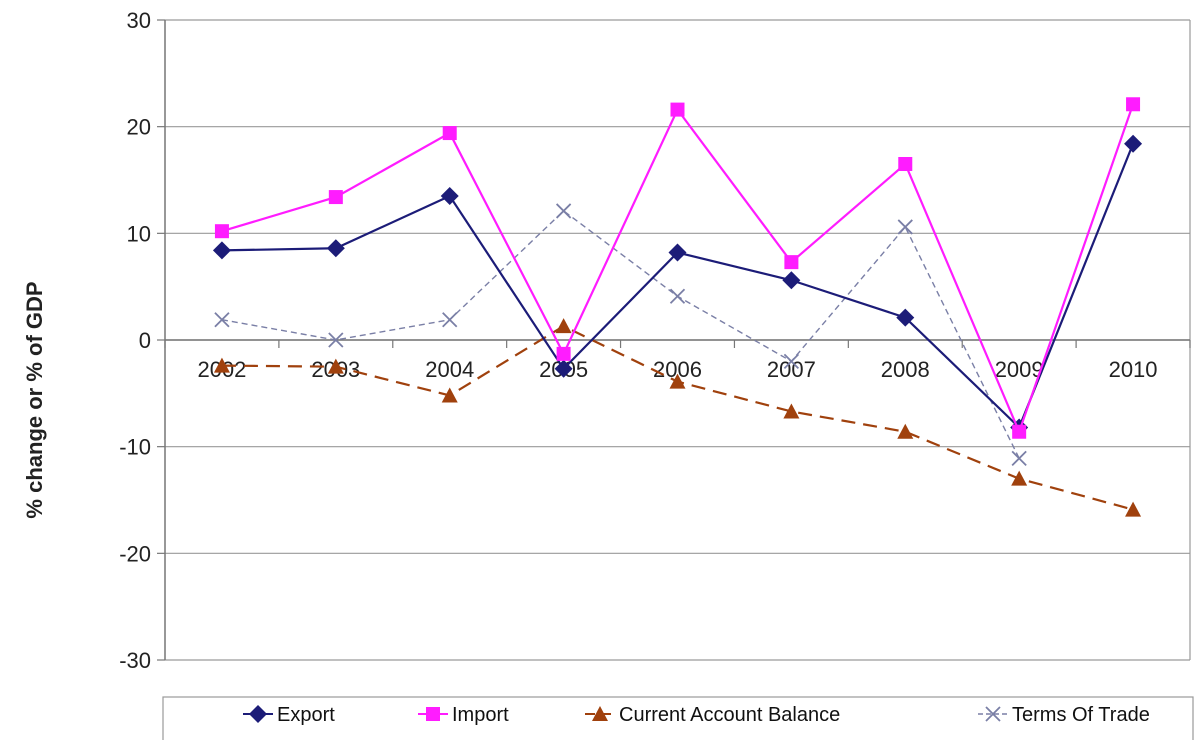 This screenshot has width=1194, height=740. I want to click on legend-item: Export, so click(289, 715).